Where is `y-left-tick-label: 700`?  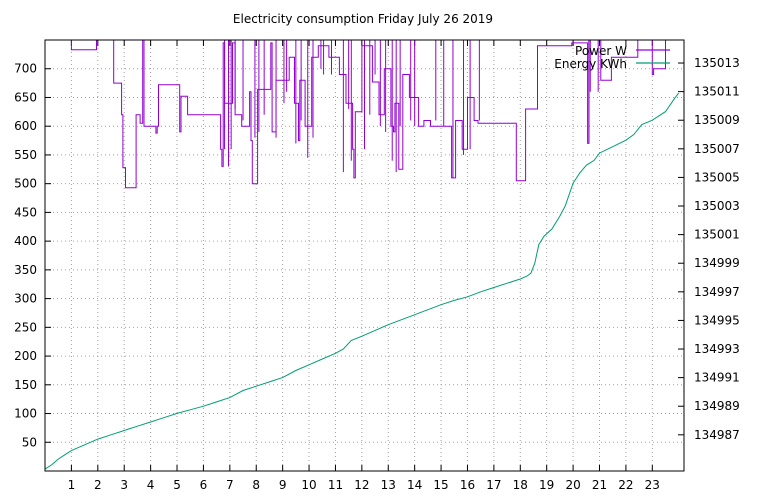
y-left-tick-label: 700 is located at coordinates (25, 69).